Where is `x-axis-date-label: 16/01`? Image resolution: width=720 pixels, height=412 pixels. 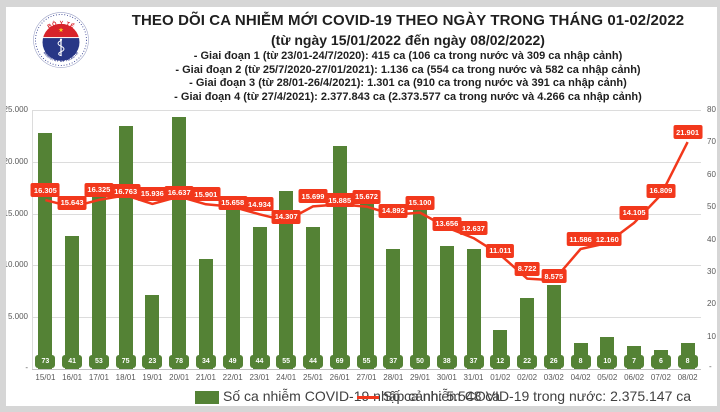
x-axis-date-label: 16/01 is located at coordinates (72, 377).